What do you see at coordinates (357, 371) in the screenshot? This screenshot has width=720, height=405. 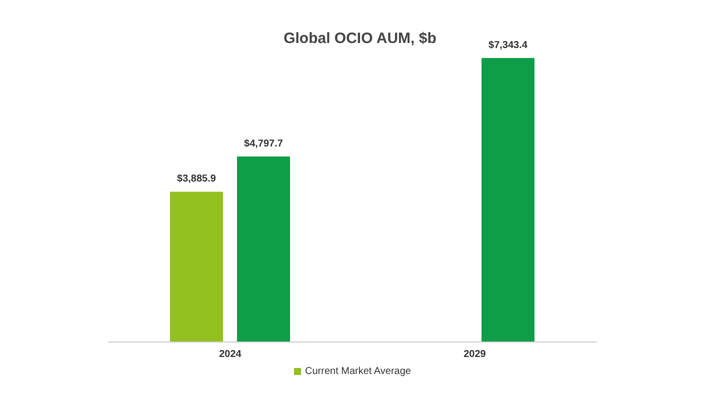 I see `legend-label: Current Market Average` at bounding box center [357, 371].